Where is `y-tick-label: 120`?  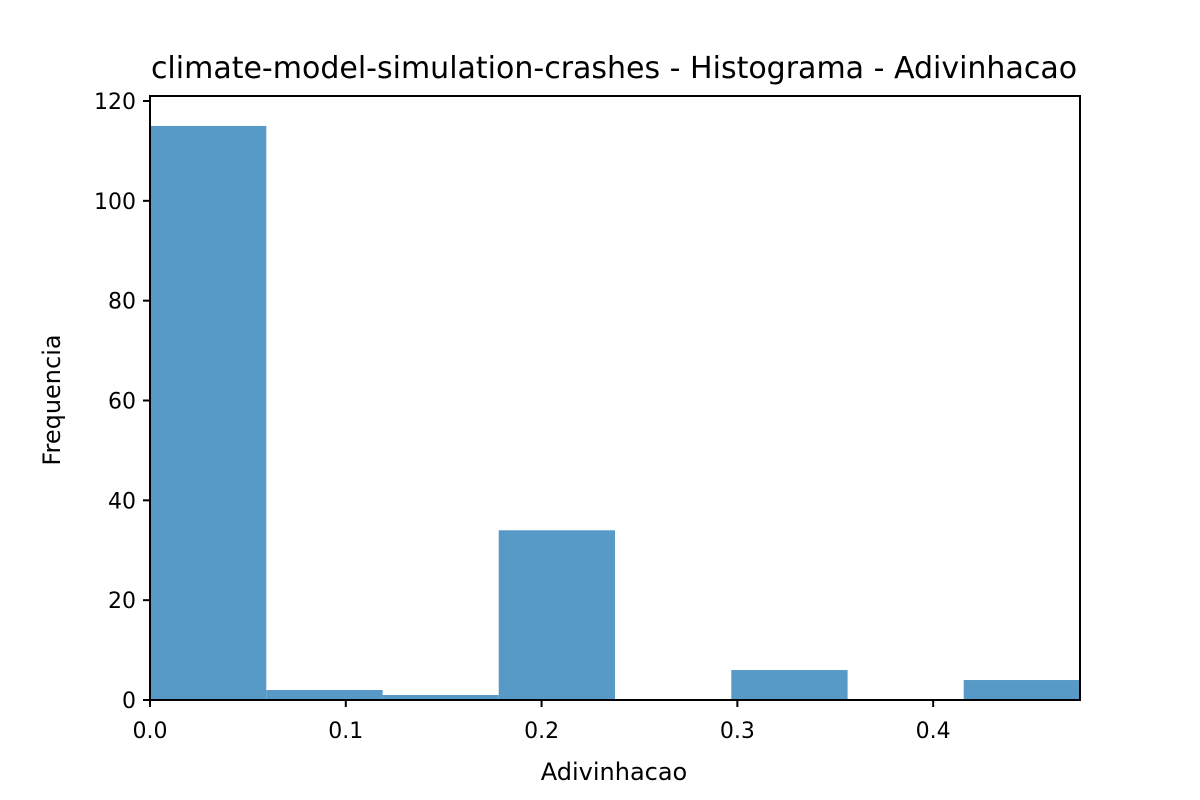
y-tick-label: 120 is located at coordinates (115, 102).